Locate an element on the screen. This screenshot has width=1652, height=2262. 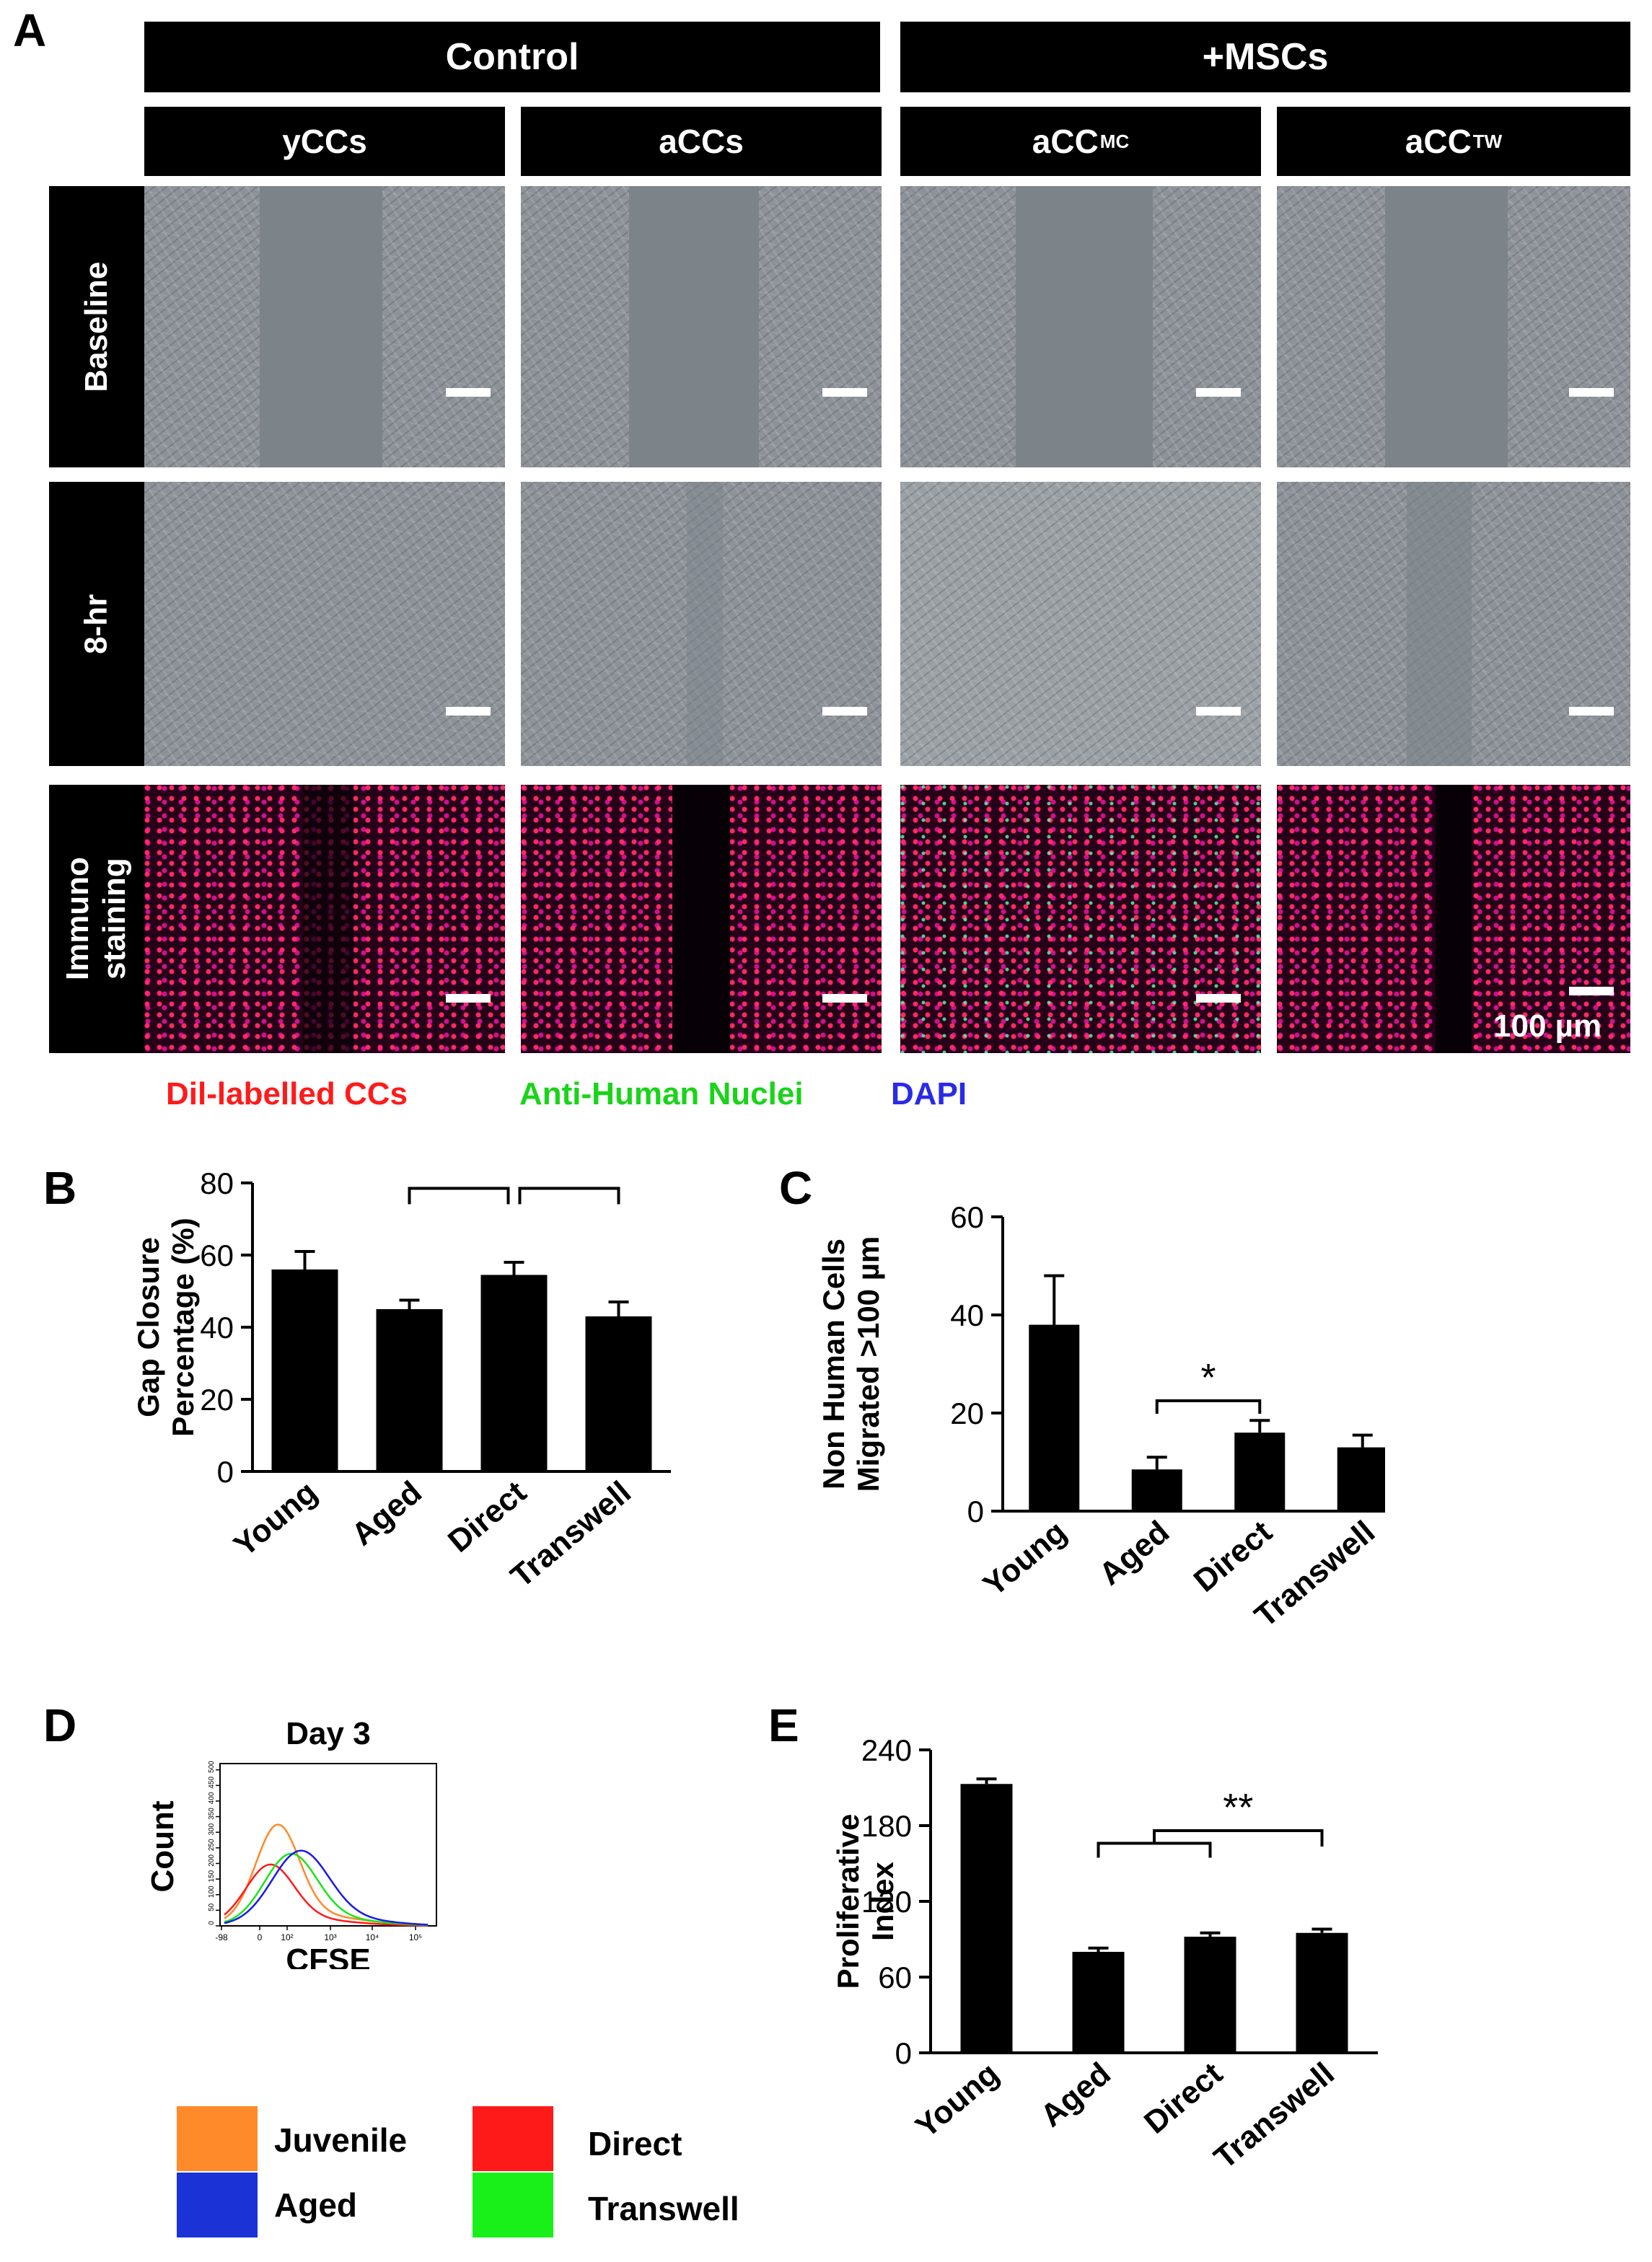
y-axis-label: Proliferative is located at coordinates (848, 1901).